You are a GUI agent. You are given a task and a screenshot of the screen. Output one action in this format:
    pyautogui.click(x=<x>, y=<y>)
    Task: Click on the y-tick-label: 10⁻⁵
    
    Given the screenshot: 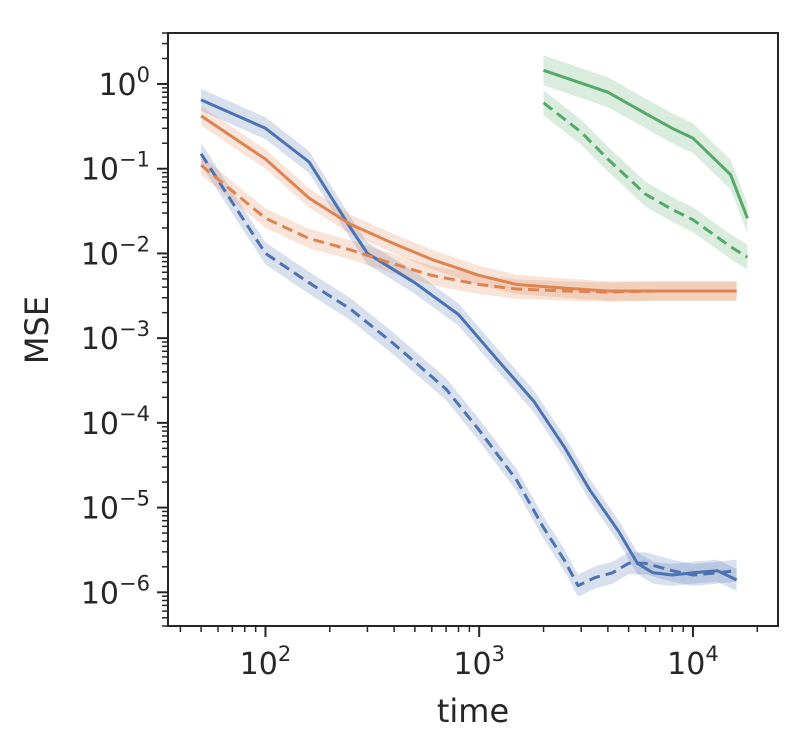 What is the action you would take?
    pyautogui.click(x=115, y=507)
    